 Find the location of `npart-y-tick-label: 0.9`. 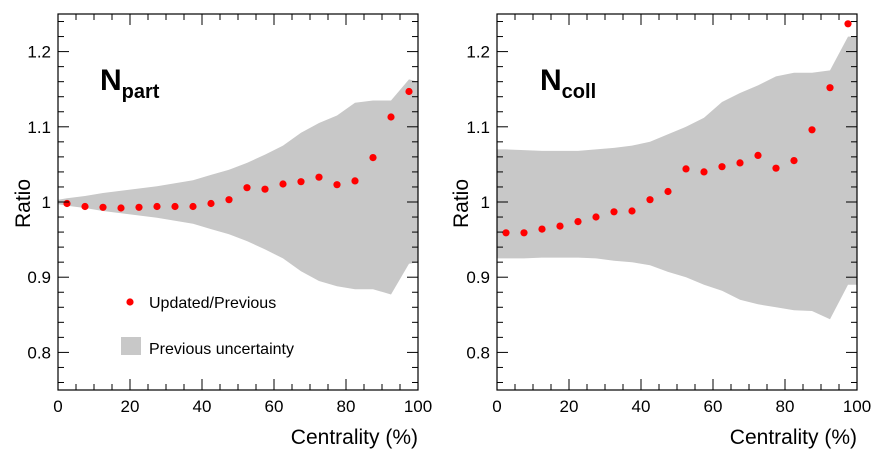

npart-y-tick-label: 0.9 is located at coordinates (39, 277).